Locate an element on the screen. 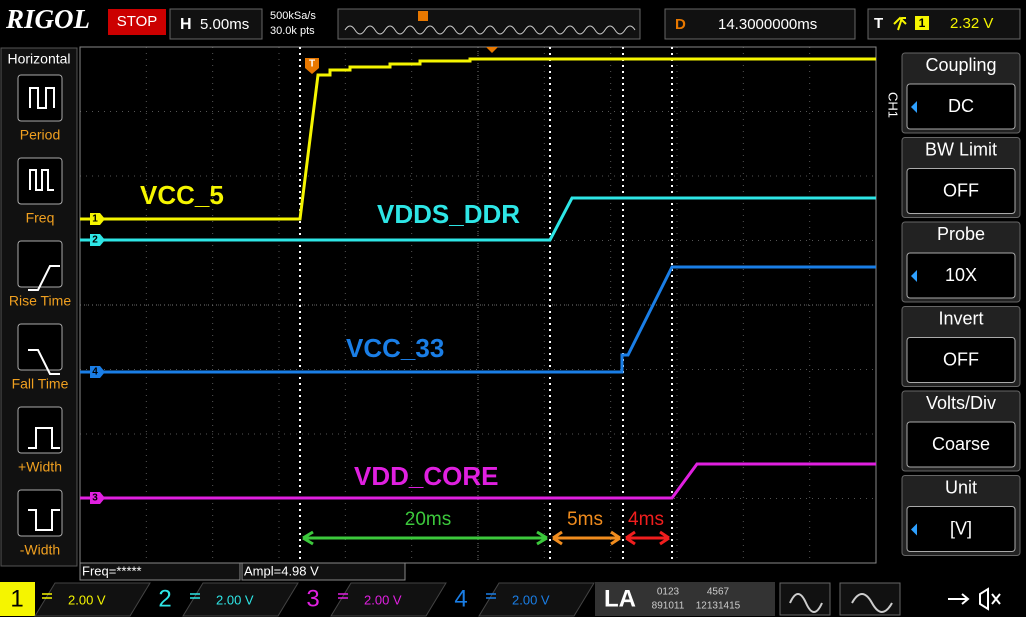 Image resolution: width=1026 pixels, height=617 pixels. menu-arrow is located at coordinates (914, 276).